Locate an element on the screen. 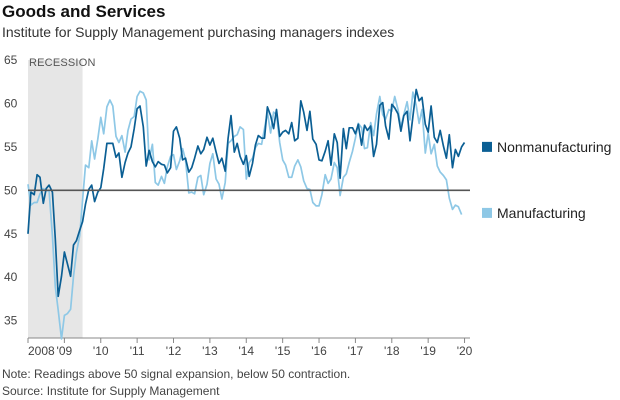 The width and height of the screenshot is (620, 400). x-tick-label: '11 is located at coordinates (137, 351).